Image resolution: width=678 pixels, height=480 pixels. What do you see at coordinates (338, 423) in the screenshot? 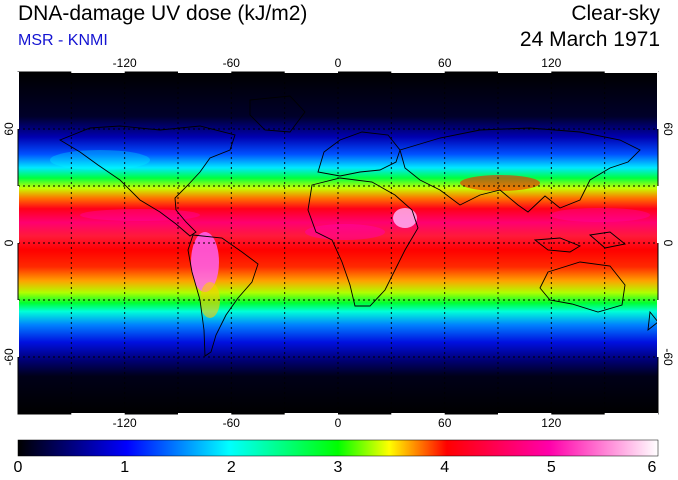
I see `lon-label-bottom: 0` at bounding box center [338, 423].